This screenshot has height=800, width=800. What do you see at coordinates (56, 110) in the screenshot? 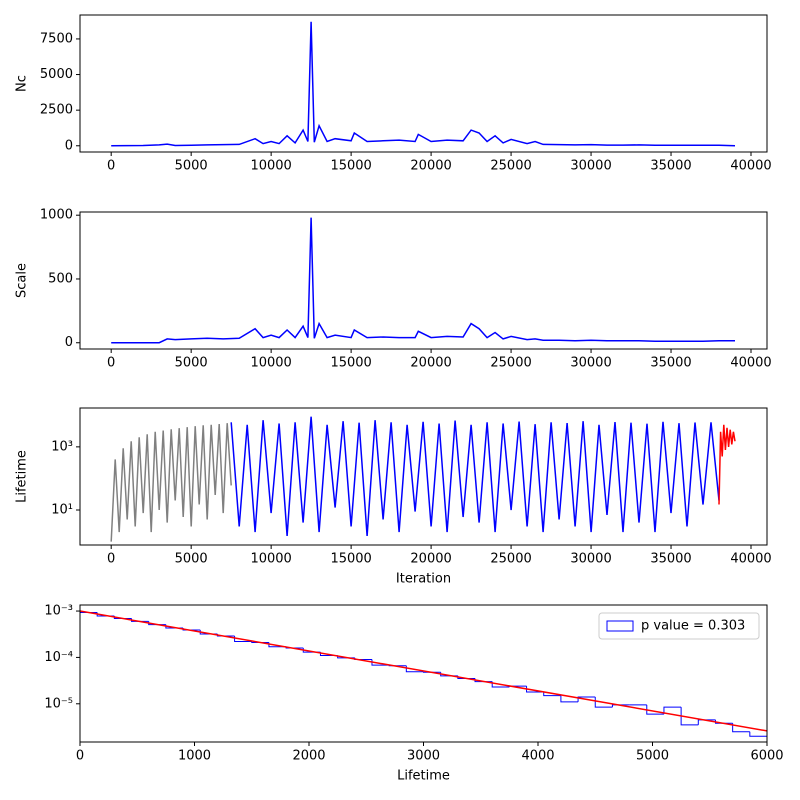
I see `y-tick-label: 2500` at bounding box center [56, 110].